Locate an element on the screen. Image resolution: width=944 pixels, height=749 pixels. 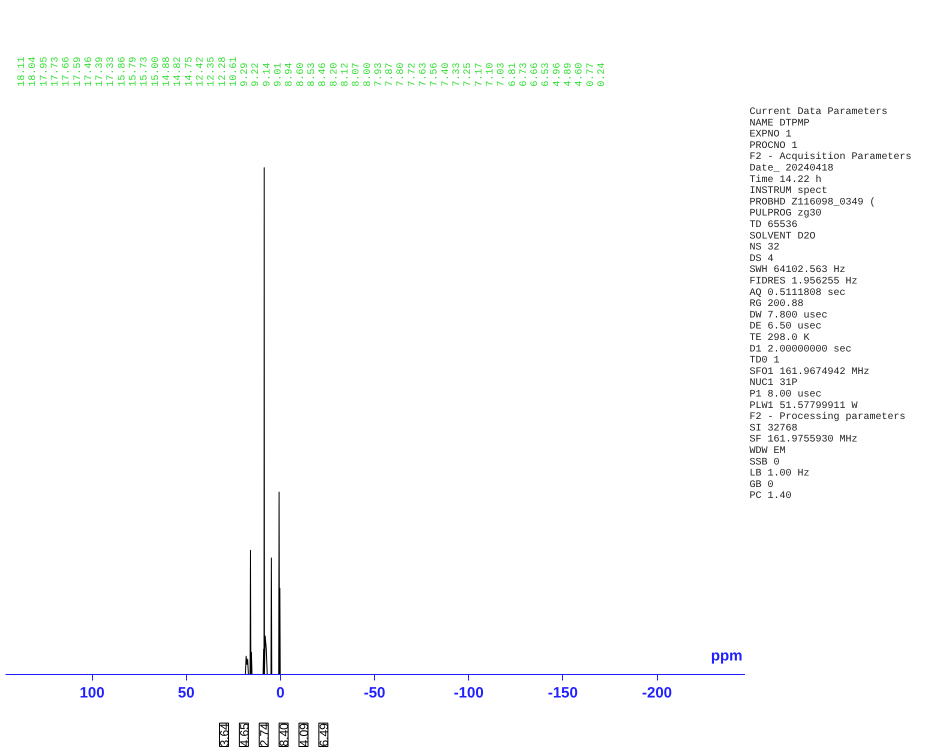
text: 17.59 is located at coordinates (78, 71).